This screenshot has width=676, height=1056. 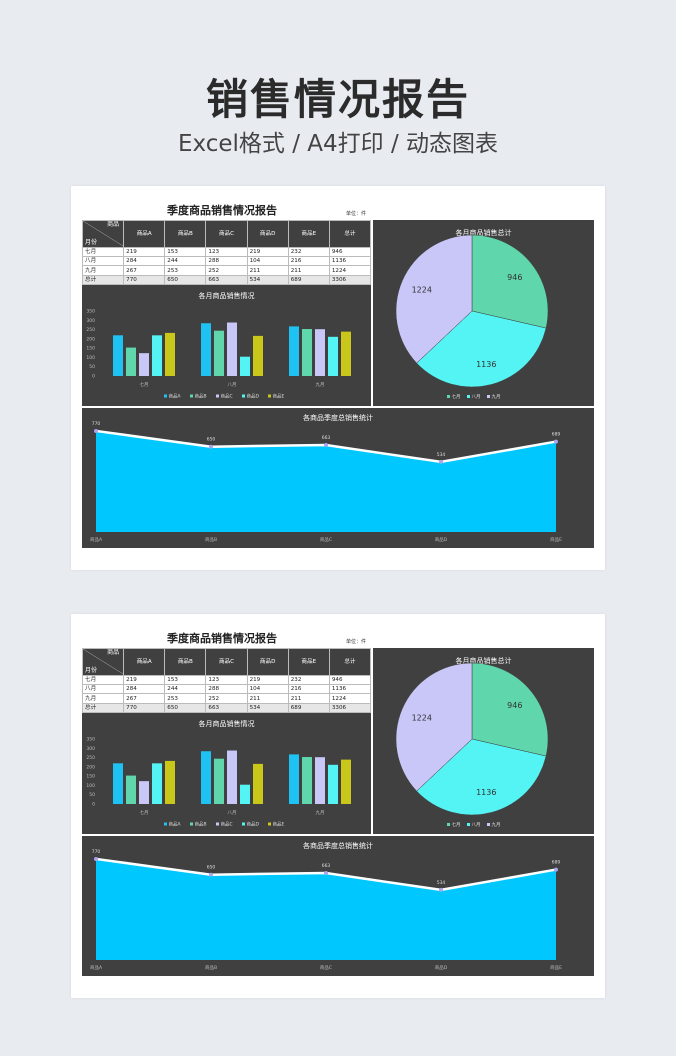 What do you see at coordinates (211, 440) in the screenshot?
I see `area-data-label: 650` at bounding box center [211, 440].